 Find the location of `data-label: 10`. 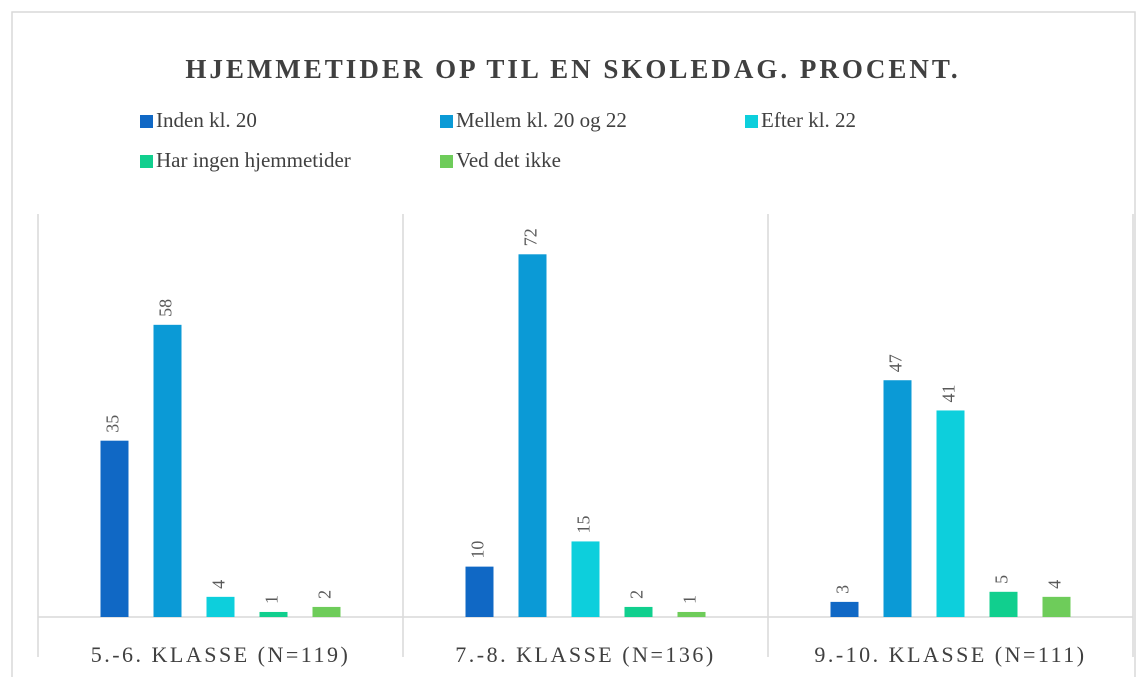

data-label: 10 is located at coordinates (478, 550).